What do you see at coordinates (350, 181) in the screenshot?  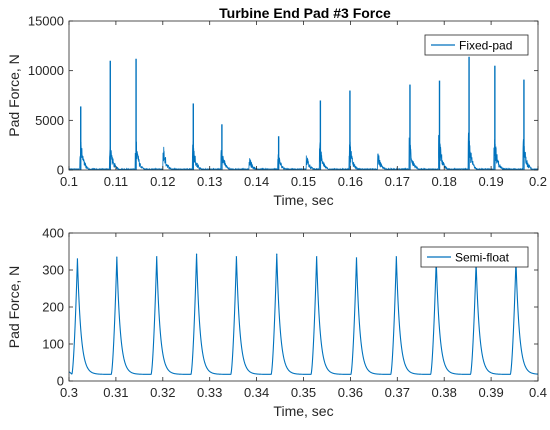 I see `x-tick-label: 0.16` at bounding box center [350, 181].